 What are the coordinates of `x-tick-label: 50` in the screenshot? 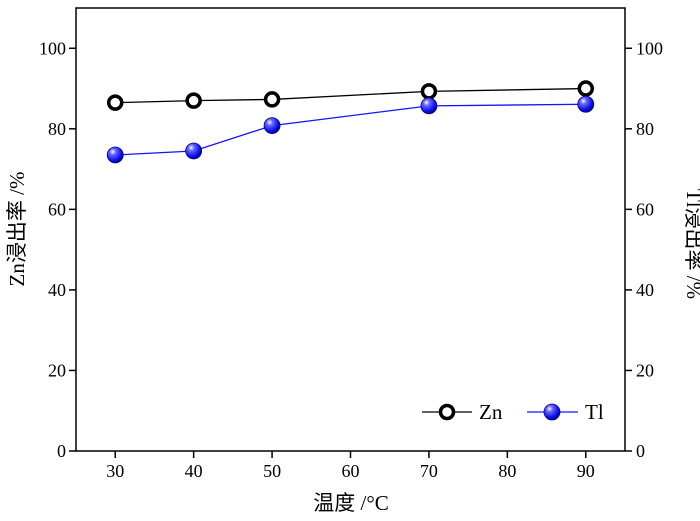 It's located at (272, 471).